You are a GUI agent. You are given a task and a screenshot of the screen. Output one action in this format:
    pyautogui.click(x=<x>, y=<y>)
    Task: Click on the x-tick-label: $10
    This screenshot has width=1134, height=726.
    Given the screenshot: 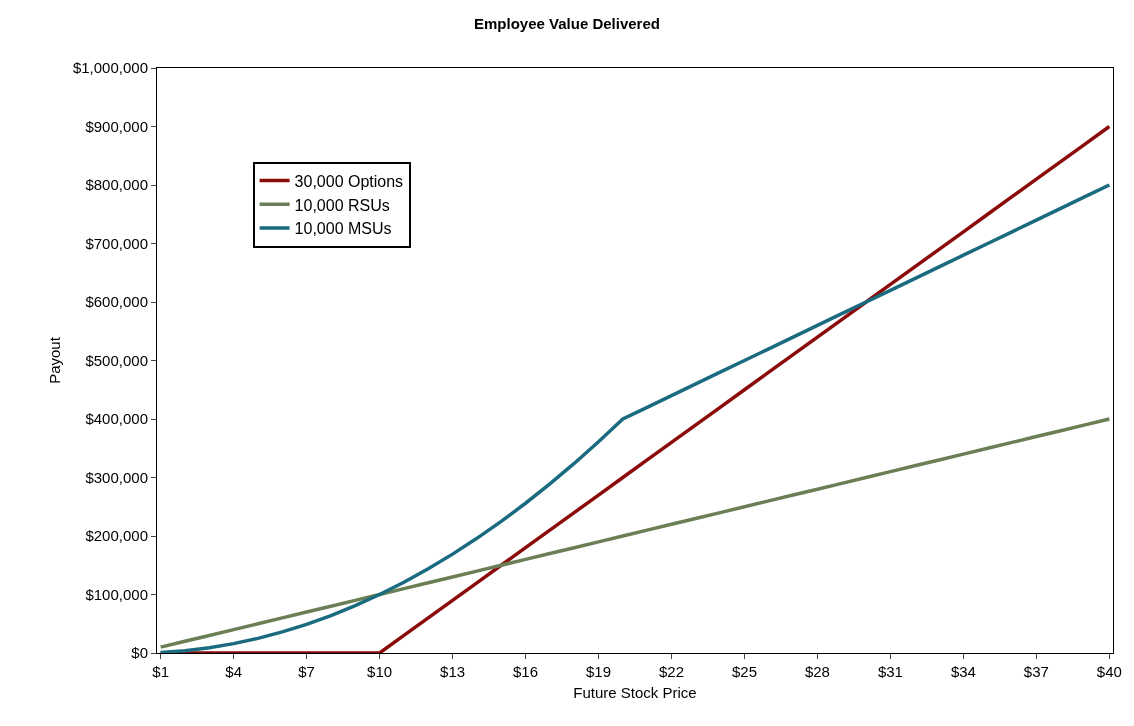 What is the action you would take?
    pyautogui.click(x=380, y=671)
    